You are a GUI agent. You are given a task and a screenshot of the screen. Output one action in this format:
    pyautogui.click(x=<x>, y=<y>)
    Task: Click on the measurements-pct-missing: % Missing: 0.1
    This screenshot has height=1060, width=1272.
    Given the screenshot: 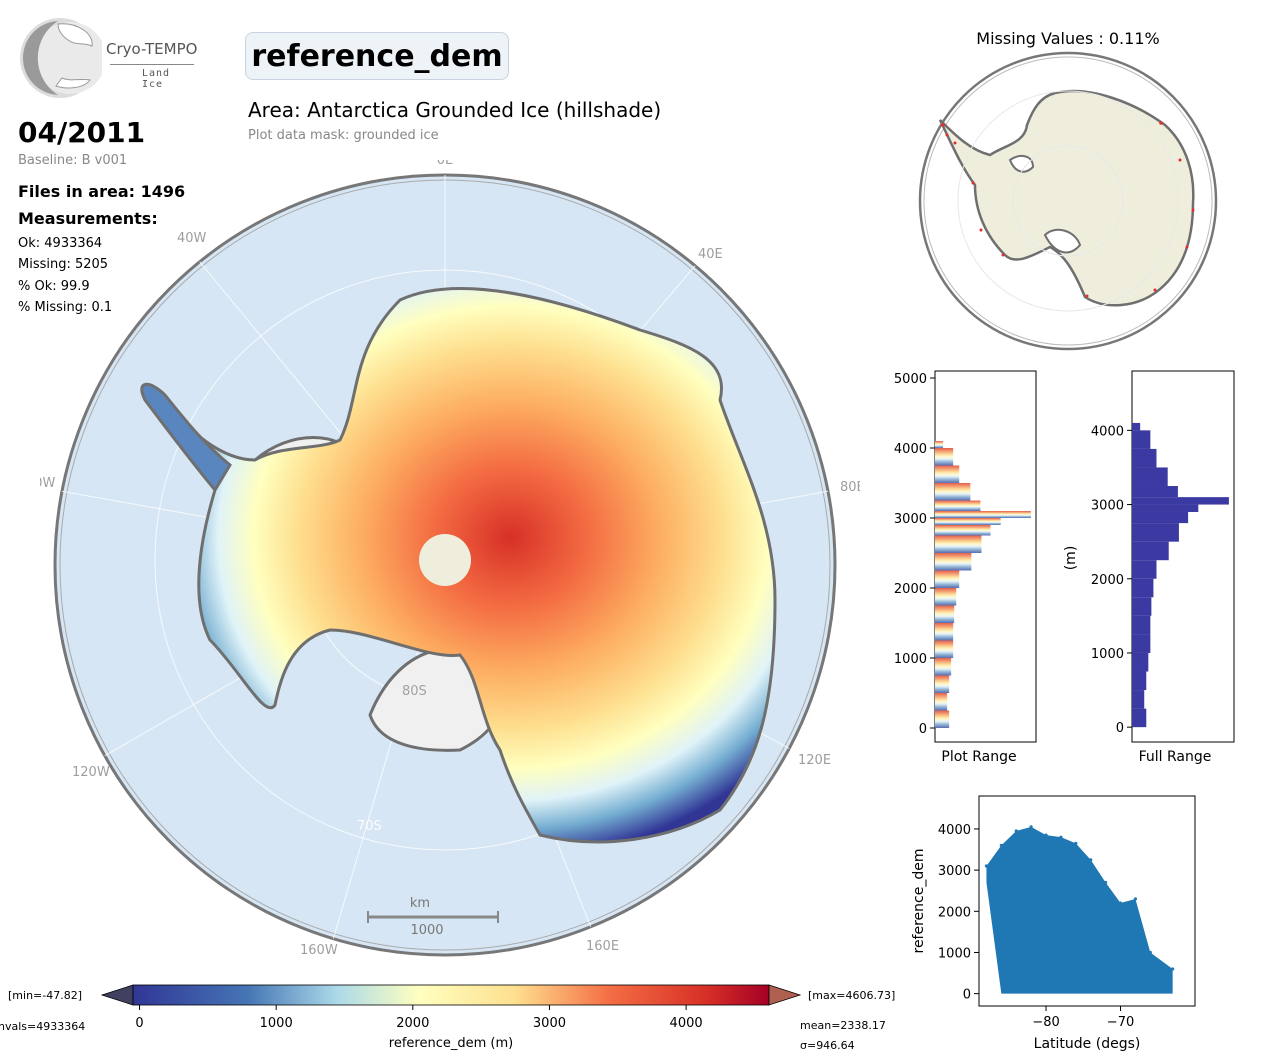 What is the action you would take?
    pyautogui.click(x=65, y=307)
    